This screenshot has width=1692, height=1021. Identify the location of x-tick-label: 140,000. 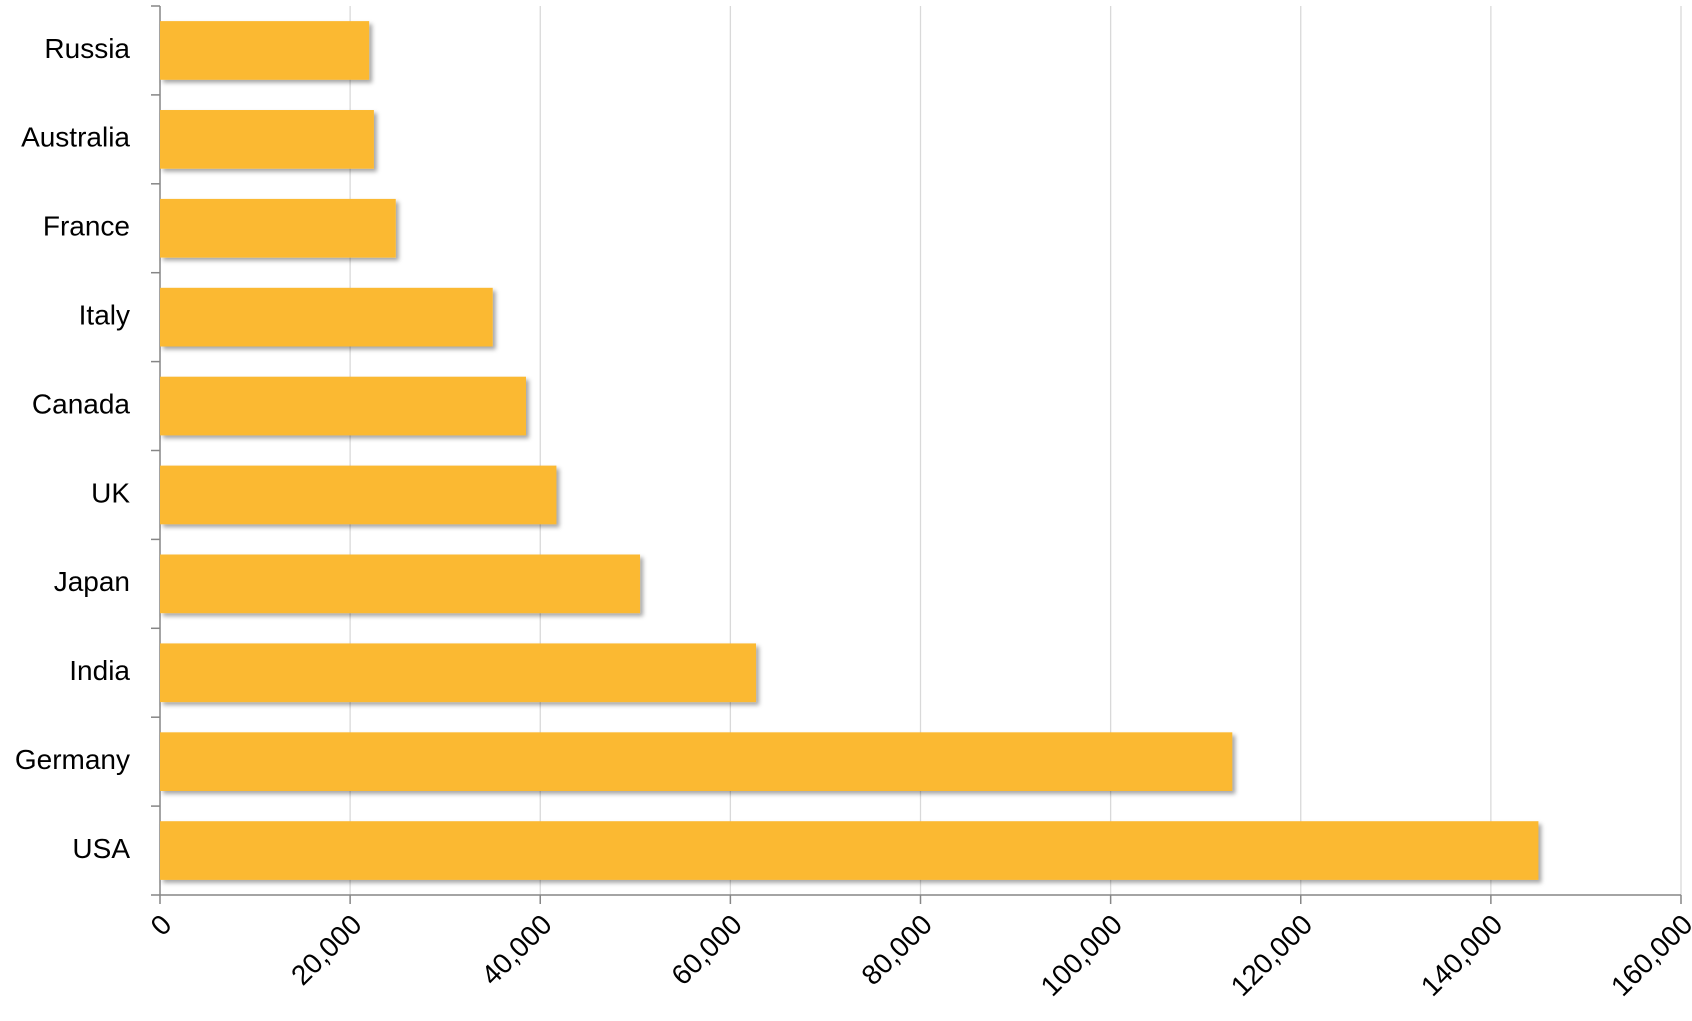
(1461, 955).